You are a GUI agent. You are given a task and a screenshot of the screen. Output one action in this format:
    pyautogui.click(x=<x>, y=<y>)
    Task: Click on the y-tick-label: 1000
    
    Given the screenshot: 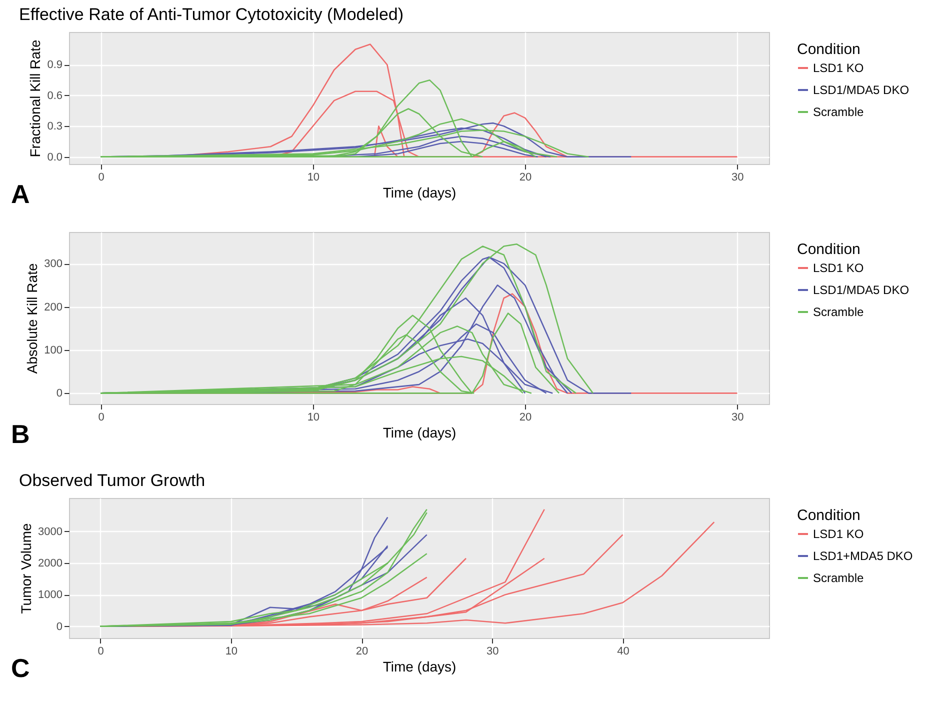 What is the action you would take?
    pyautogui.click(x=50, y=595)
    